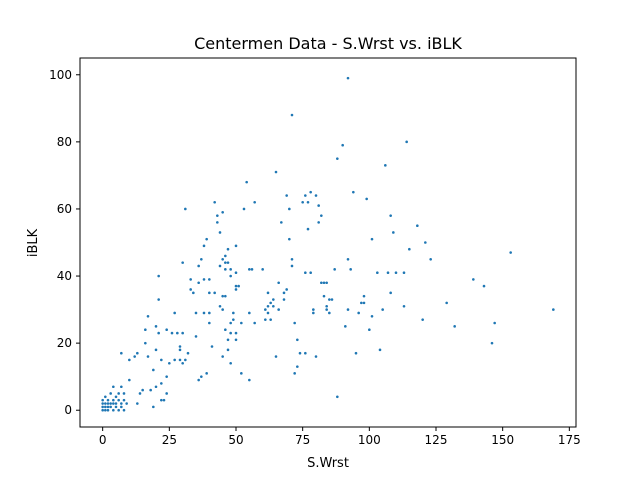 This screenshot has height=484, width=640. What do you see at coordinates (64, 242) in the screenshot?
I see `y-axis-ticks: 0 20 40 60 80 100` at bounding box center [64, 242].